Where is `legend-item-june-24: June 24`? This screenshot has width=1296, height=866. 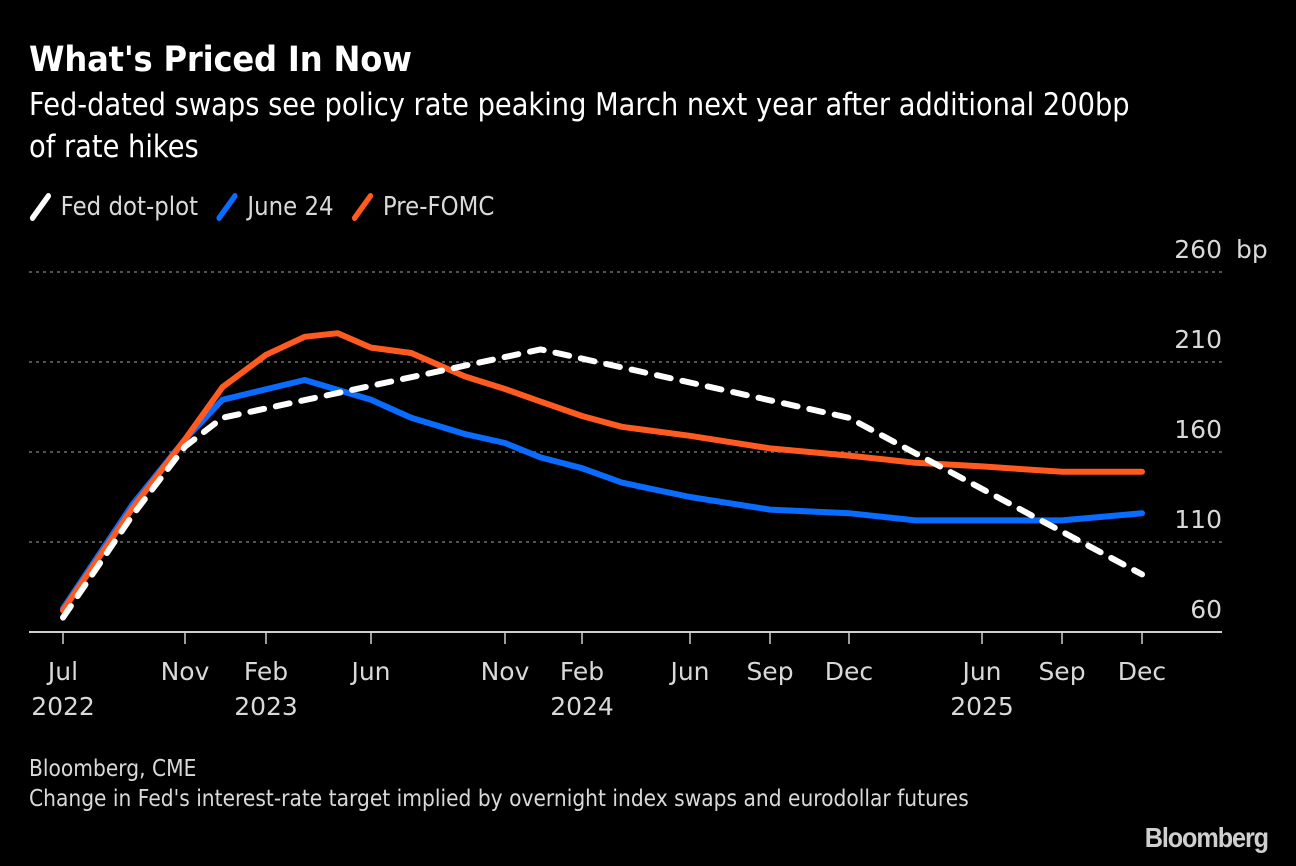 legend-item-june-24: June 24 is located at coordinates (275, 207).